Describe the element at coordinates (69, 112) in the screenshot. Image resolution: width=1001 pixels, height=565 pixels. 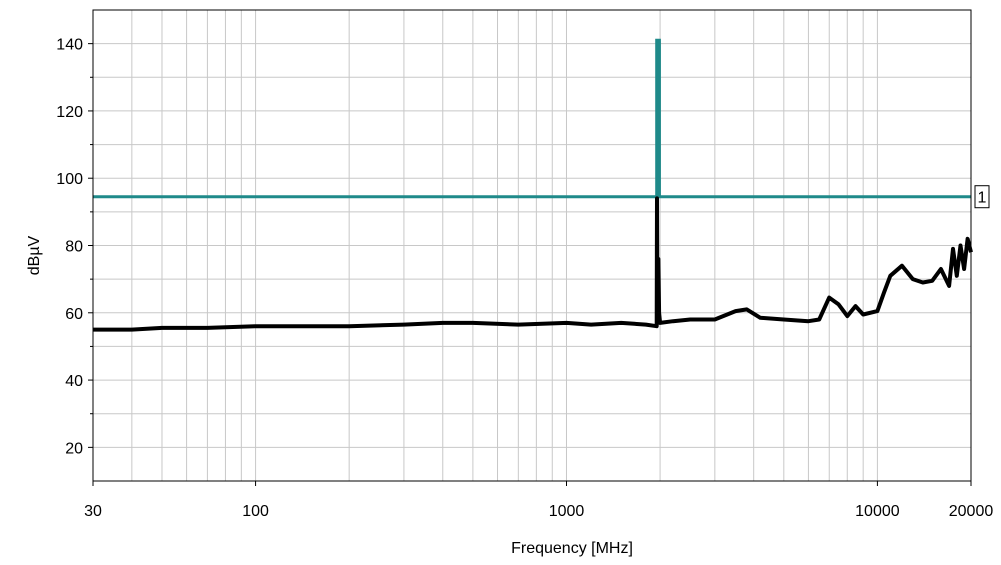
I see `y-tick-label: 120` at that location.